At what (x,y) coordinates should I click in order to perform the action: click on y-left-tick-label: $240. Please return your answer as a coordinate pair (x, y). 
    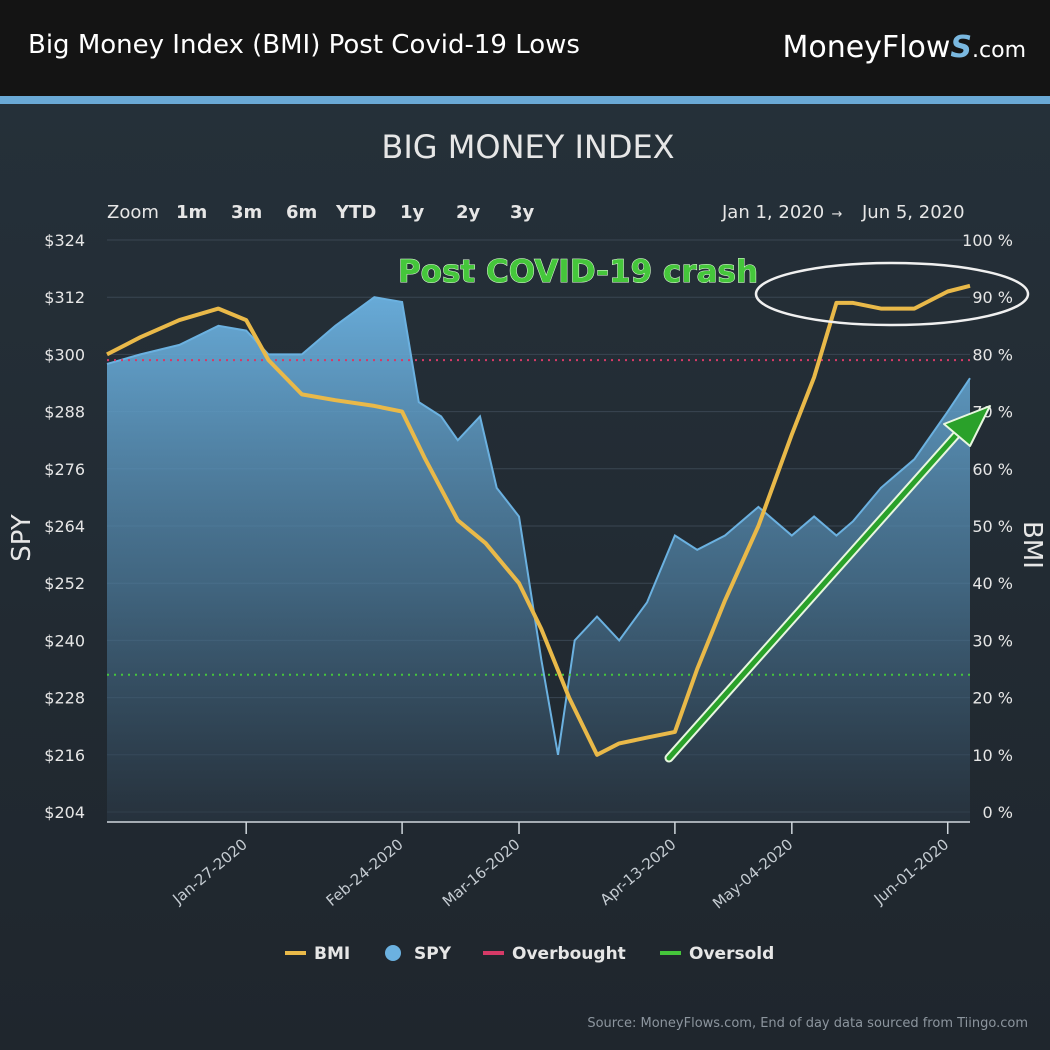
    Looking at the image, I should click on (64, 640).